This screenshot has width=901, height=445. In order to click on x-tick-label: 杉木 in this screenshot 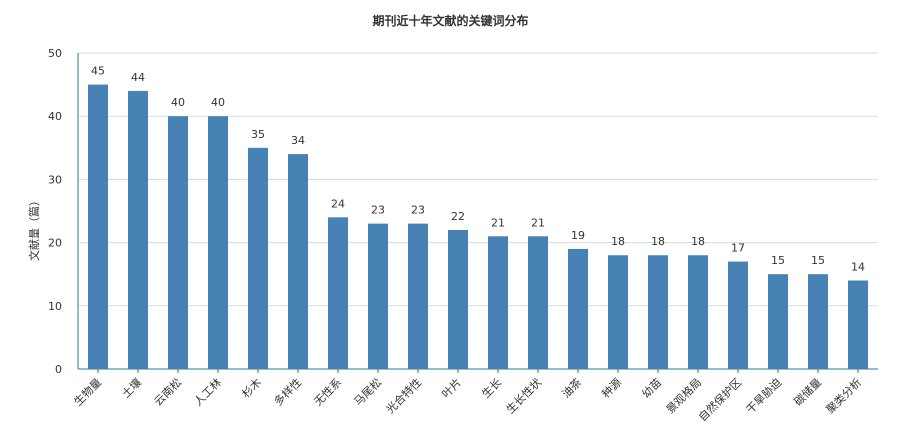, I will do `click(251, 387)`.